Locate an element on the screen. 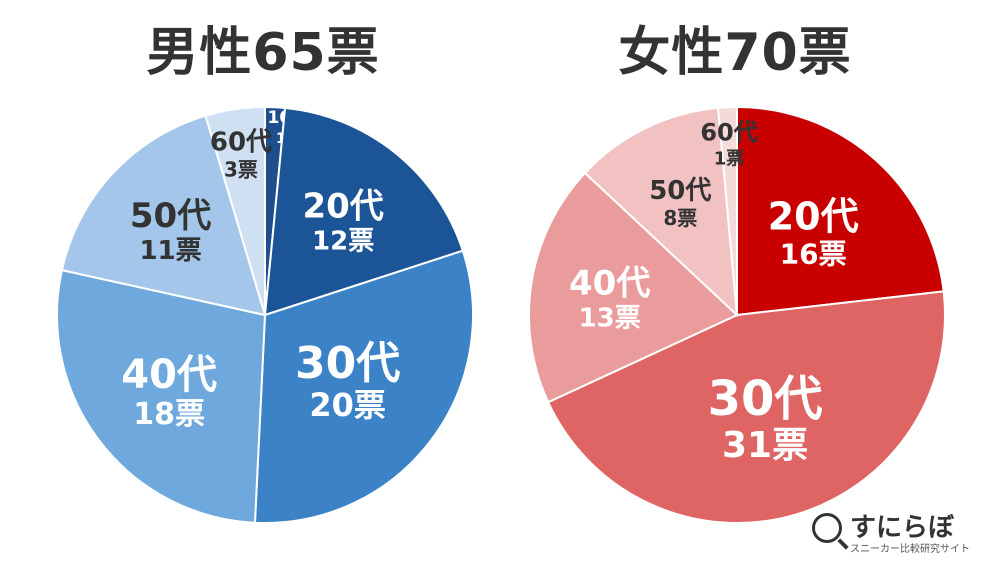 This screenshot has width=1000, height=563. female-slice-2-age-label: 40代 is located at coordinates (609, 284).